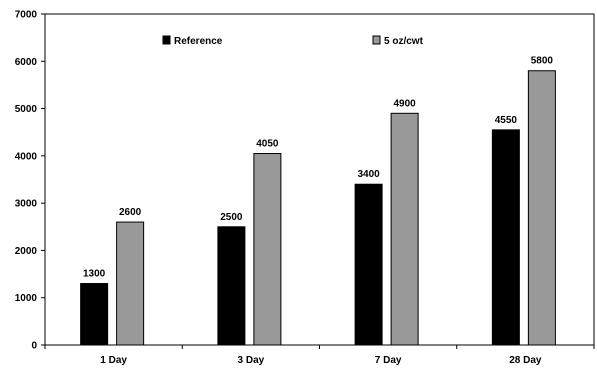  Describe the element at coordinates (26, 251) in the screenshot. I see `y-tick-label: 2000` at that location.